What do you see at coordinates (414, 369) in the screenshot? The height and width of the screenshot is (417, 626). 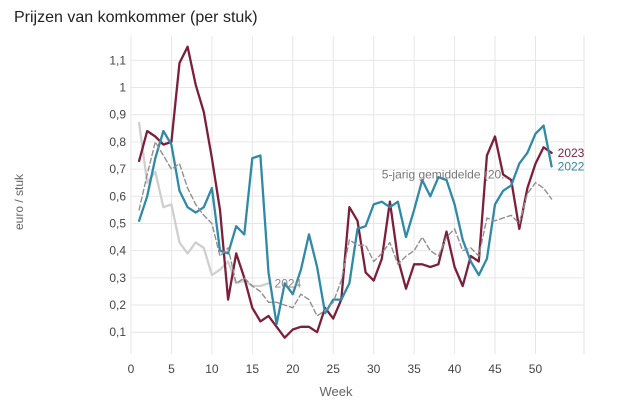 I see `x-tick-label: 35` at bounding box center [414, 369].